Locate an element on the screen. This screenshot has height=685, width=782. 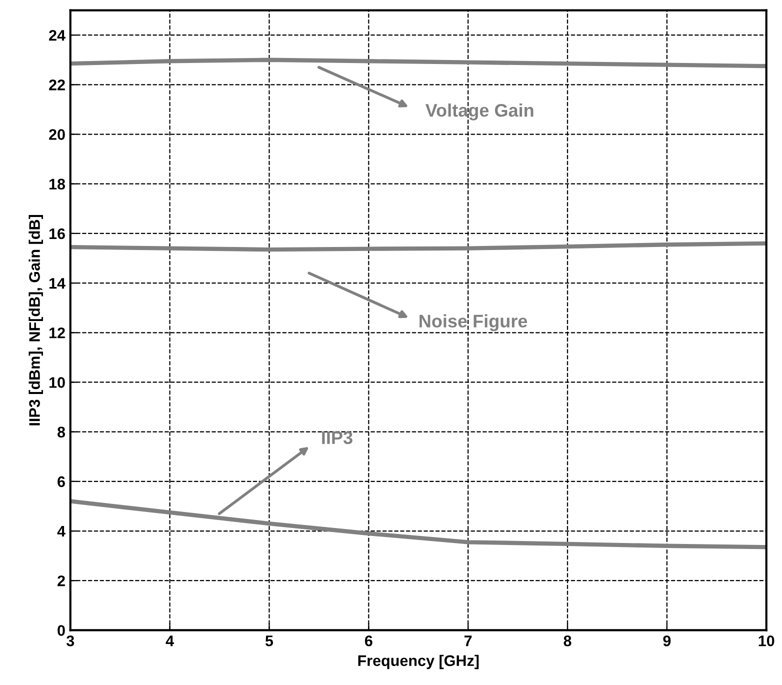
x-tick-label: 7 is located at coordinates (468, 641).